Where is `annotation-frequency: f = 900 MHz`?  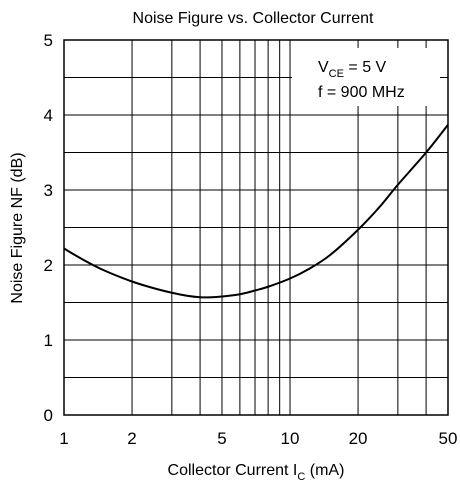
annotation-frequency: f = 900 MHz is located at coordinates (361, 92).